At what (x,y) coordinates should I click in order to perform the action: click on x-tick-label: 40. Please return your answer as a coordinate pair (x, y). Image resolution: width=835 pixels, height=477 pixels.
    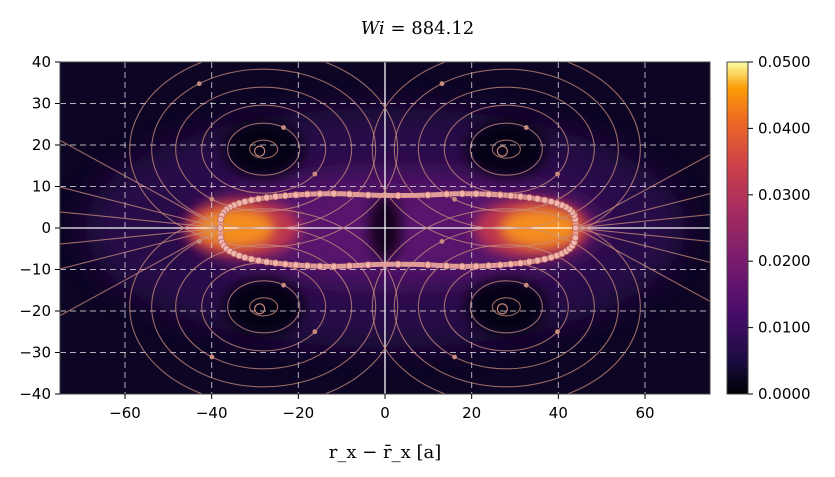
    Looking at the image, I should click on (558, 413).